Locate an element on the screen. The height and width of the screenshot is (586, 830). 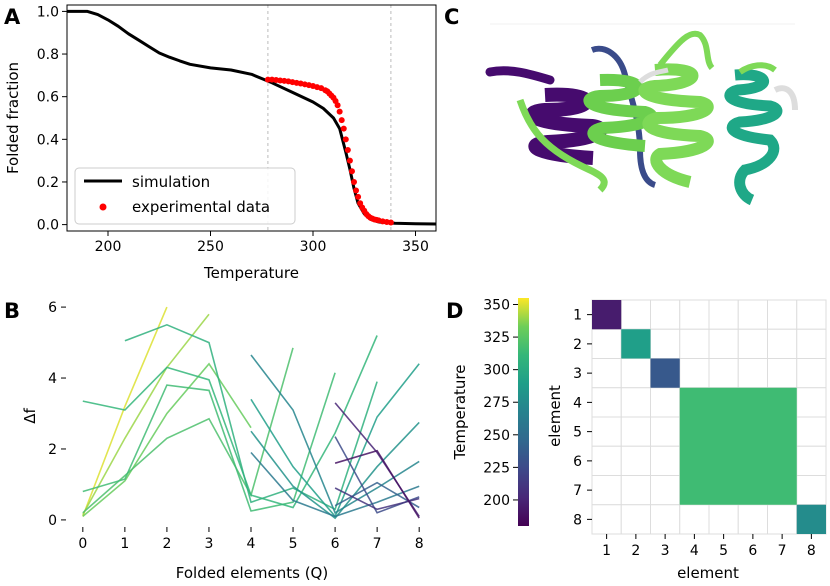
panel-d-xtick-label: 2 is located at coordinates (635, 551).